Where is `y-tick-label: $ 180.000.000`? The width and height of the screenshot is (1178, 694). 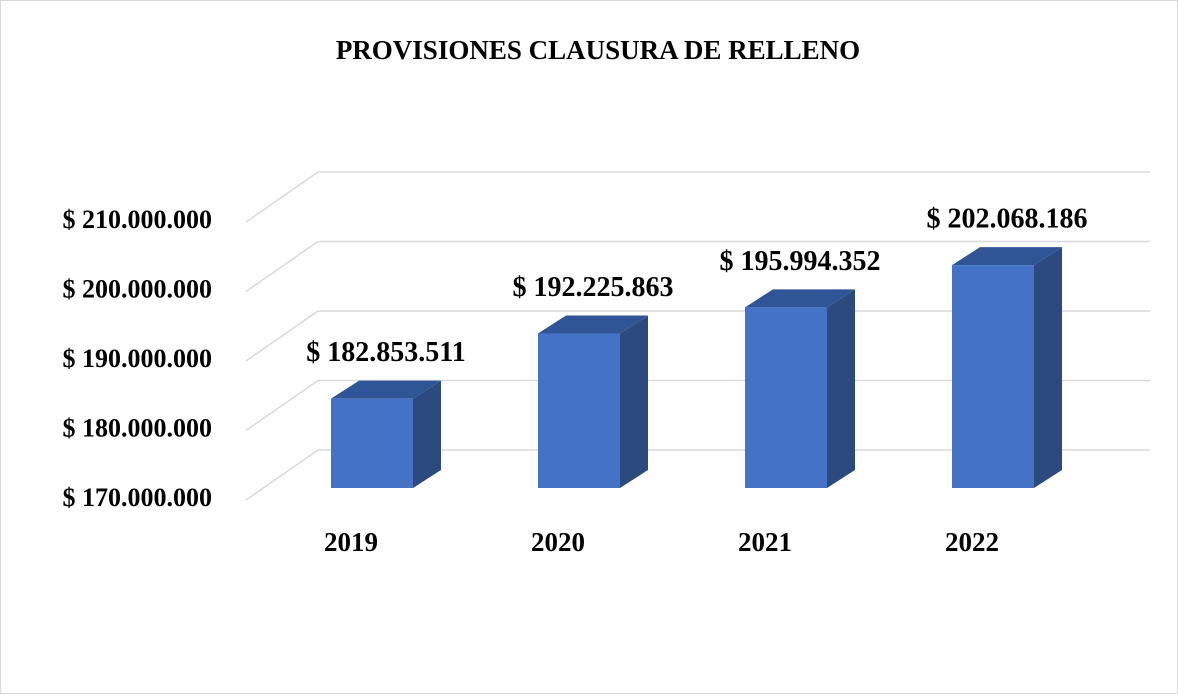 y-tick-label: $ 180.000.000 is located at coordinates (138, 427).